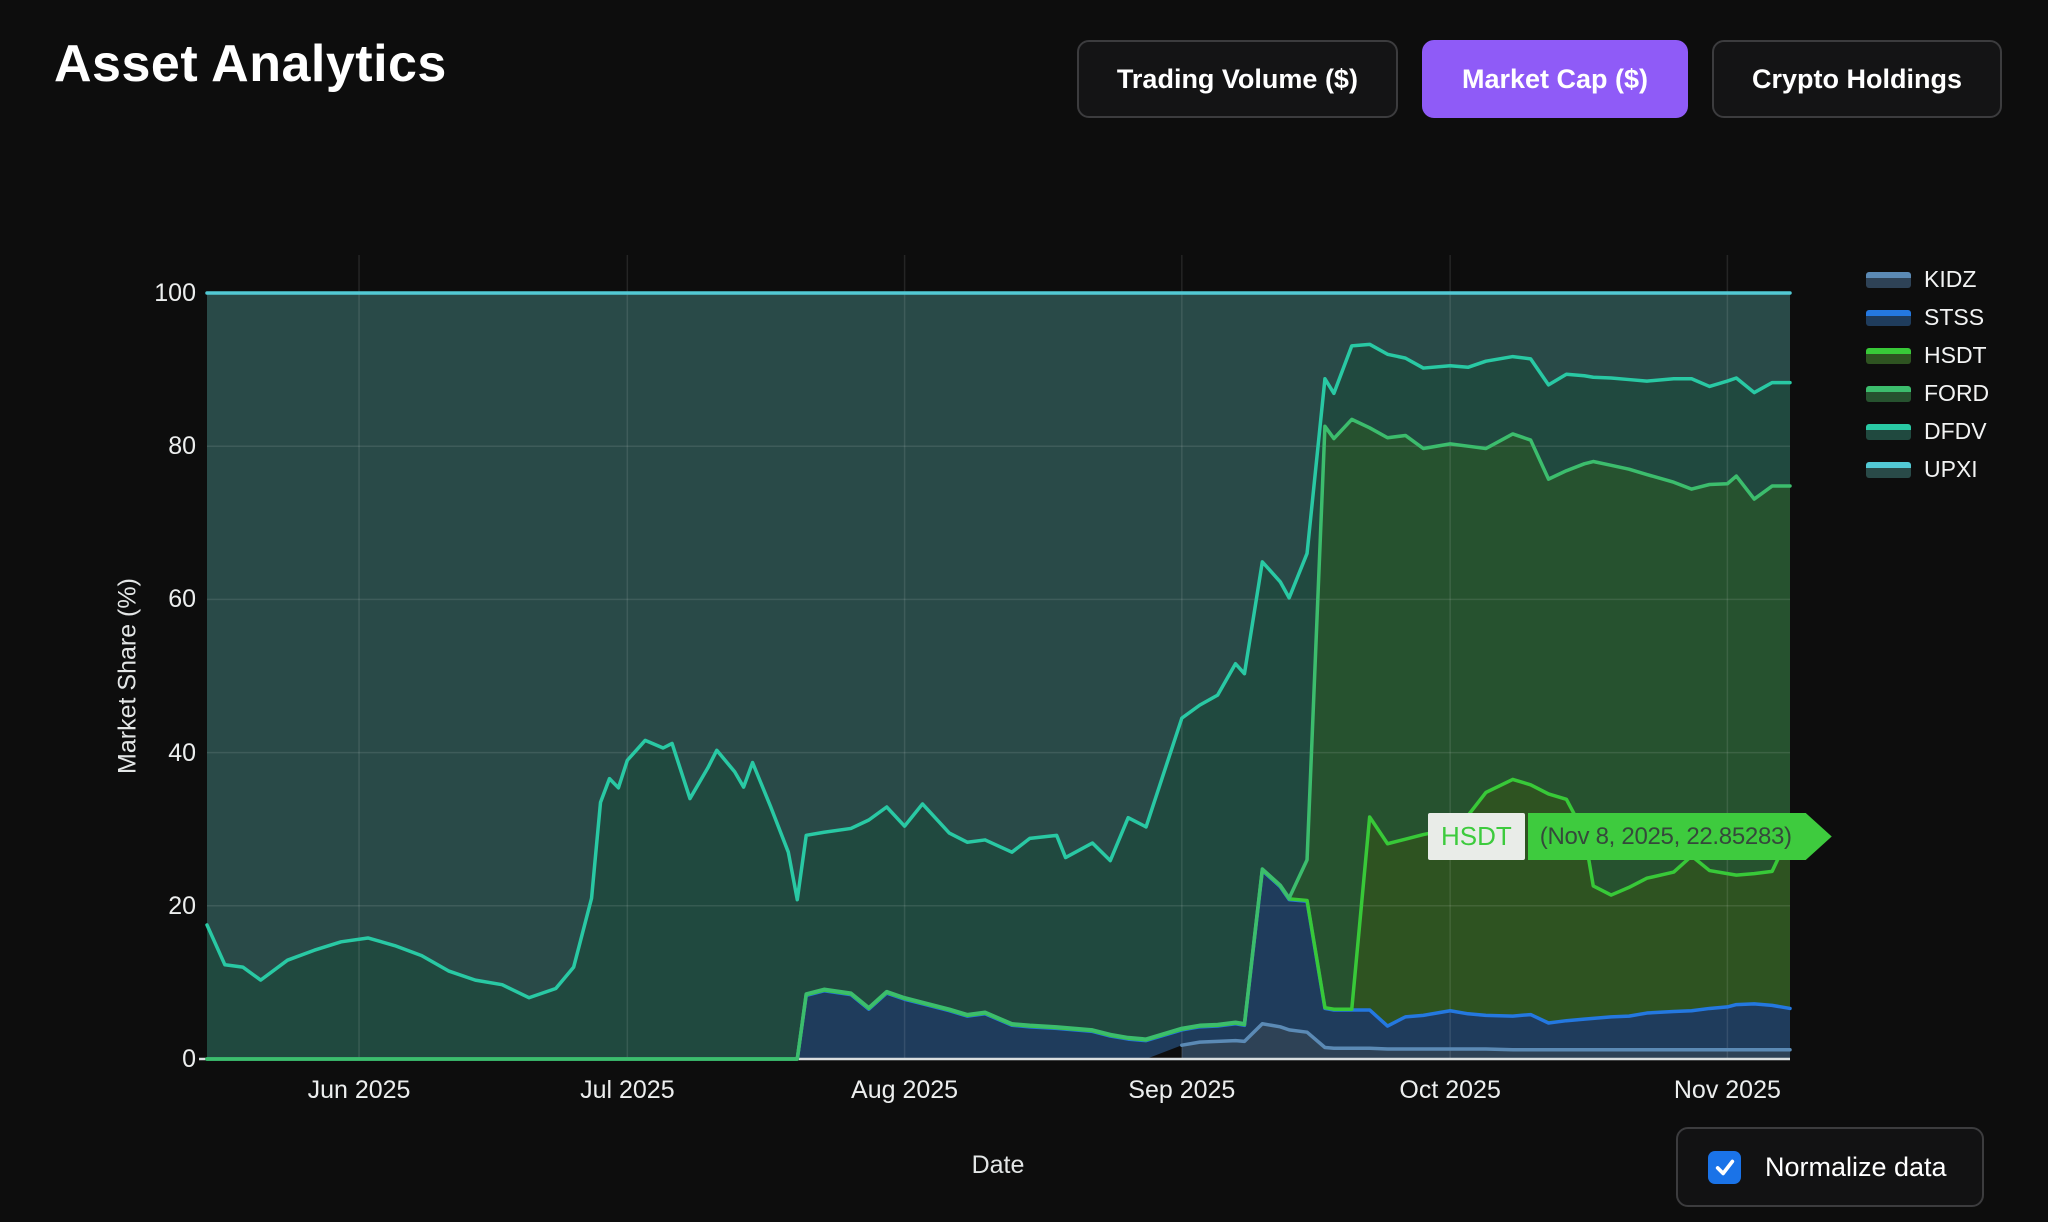 The height and width of the screenshot is (1222, 2048). What do you see at coordinates (1182, 1090) in the screenshot?
I see `x-tick-label: Sep 2025` at bounding box center [1182, 1090].